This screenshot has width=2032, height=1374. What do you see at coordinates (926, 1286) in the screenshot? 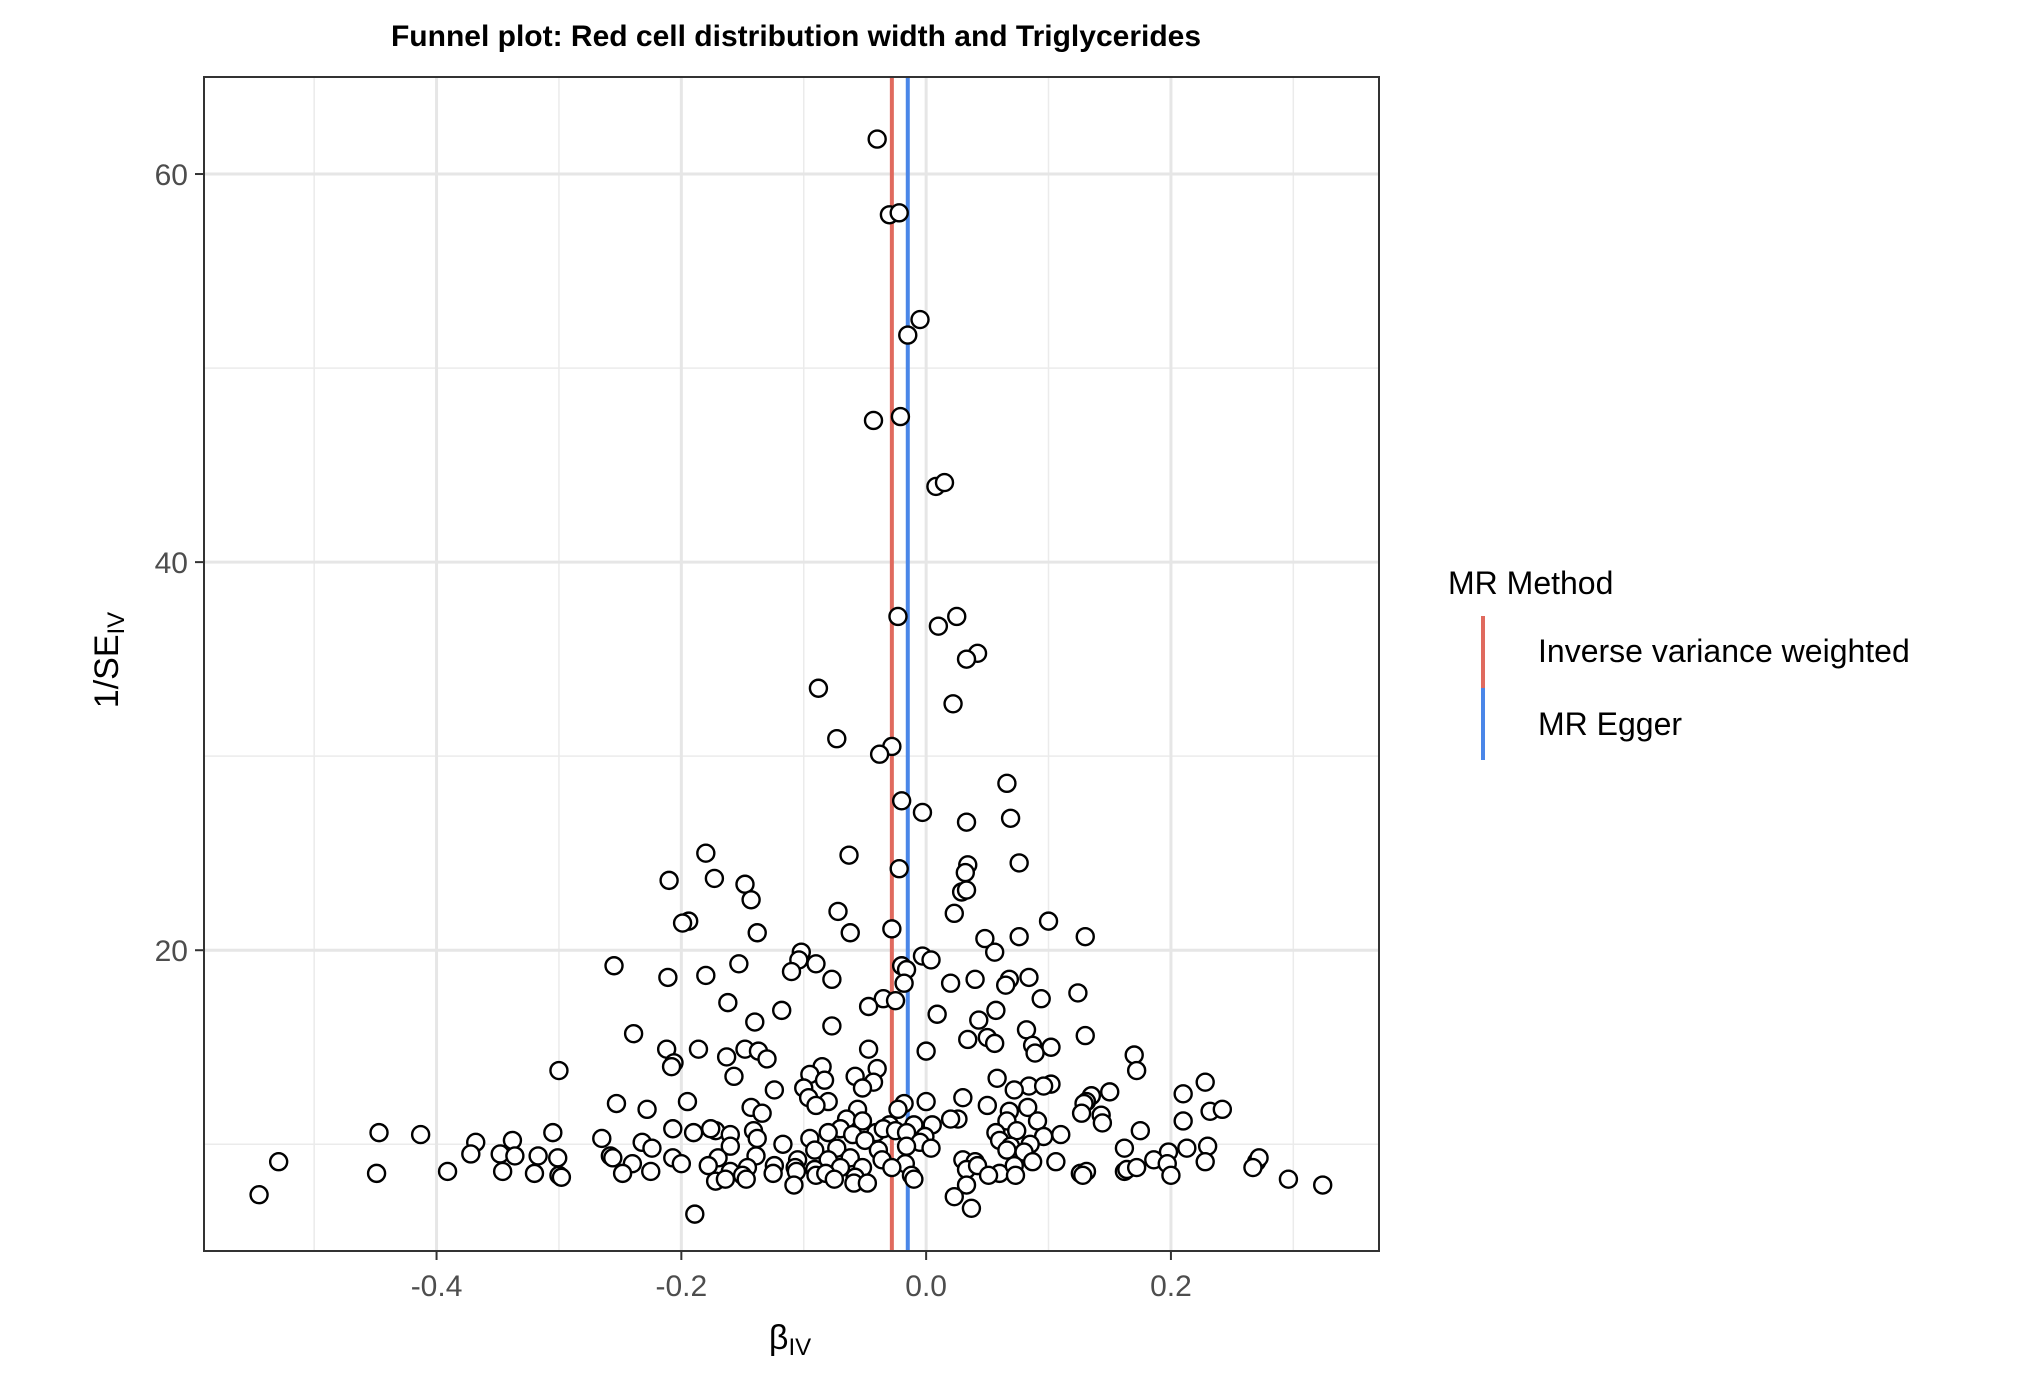
I see `x-tick-label: 0.0` at bounding box center [926, 1286].